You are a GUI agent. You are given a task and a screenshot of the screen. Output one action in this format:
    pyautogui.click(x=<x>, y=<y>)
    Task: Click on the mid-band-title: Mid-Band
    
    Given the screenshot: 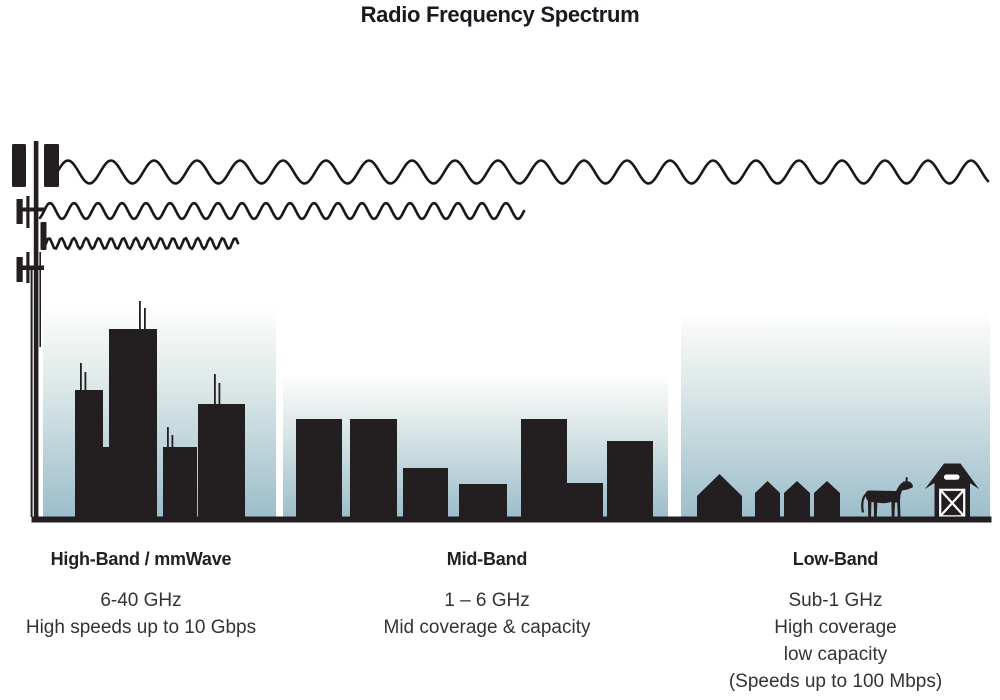 What is the action you would take?
    pyautogui.click(x=487, y=559)
    